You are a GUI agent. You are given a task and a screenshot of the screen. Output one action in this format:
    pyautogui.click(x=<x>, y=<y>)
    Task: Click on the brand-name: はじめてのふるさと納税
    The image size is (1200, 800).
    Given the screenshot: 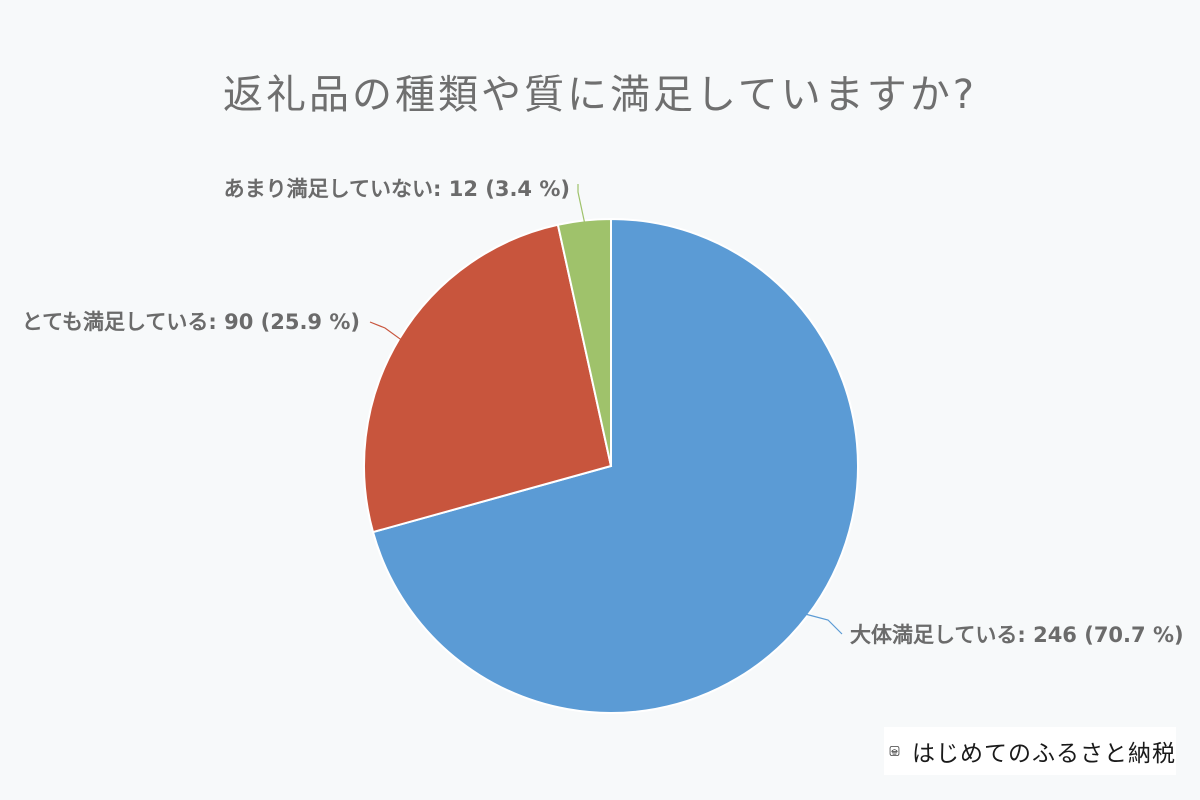 What is the action you would take?
    pyautogui.click(x=1044, y=754)
    